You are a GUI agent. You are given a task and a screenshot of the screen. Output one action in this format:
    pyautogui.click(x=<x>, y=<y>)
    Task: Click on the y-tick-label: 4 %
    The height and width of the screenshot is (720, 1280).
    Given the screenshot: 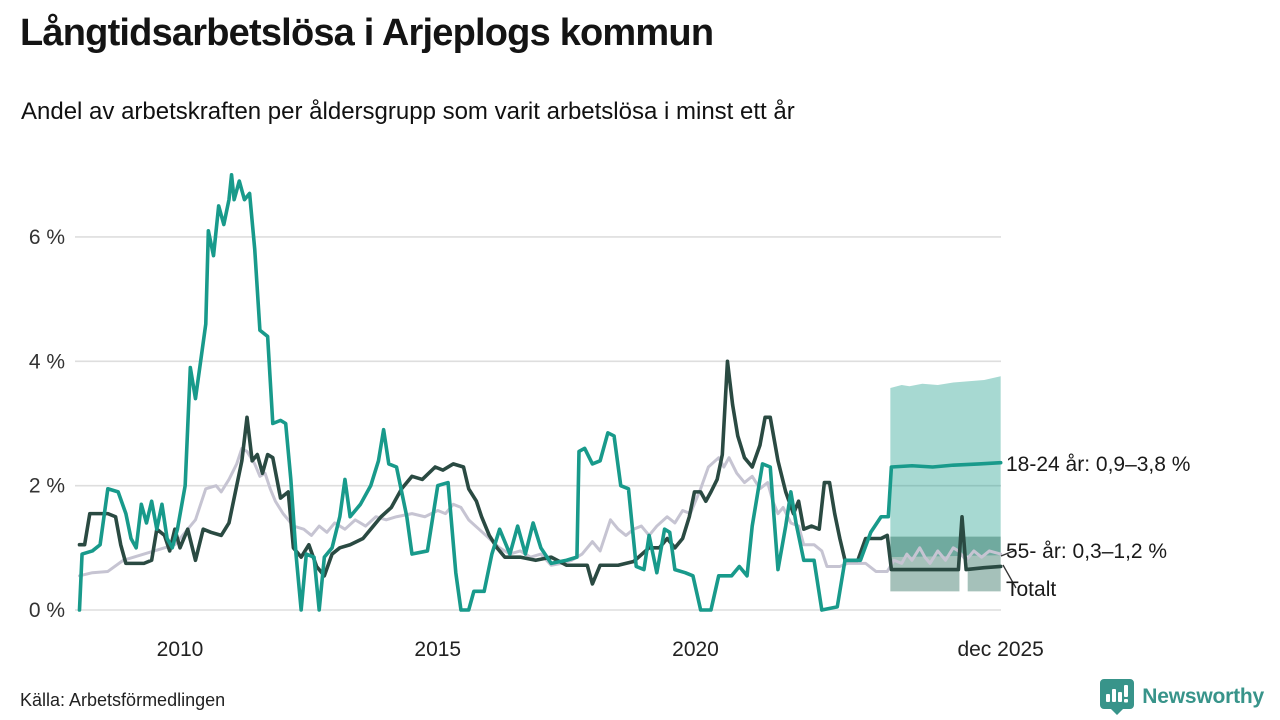 What is the action you would take?
    pyautogui.click(x=47, y=361)
    